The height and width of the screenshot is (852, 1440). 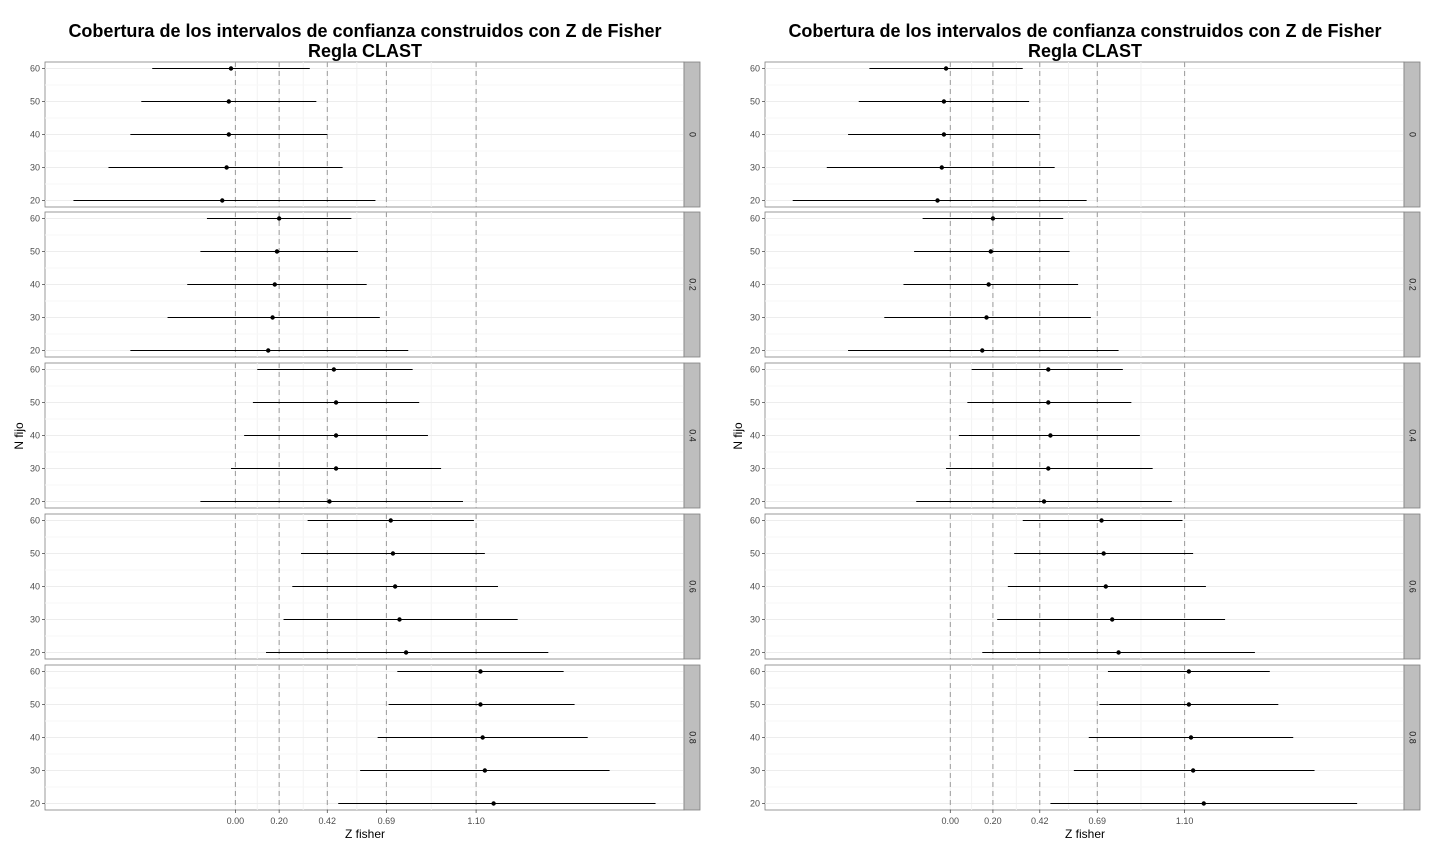 I want to click on facet-panel-0.6: 20 30 40 50 60 0.6, so click(x=365, y=586).